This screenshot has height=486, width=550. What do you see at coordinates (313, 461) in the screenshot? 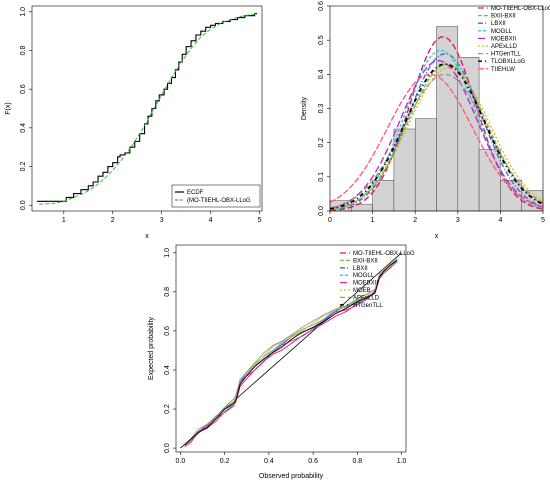
I see `x-tick-label: 0.6` at bounding box center [313, 461].